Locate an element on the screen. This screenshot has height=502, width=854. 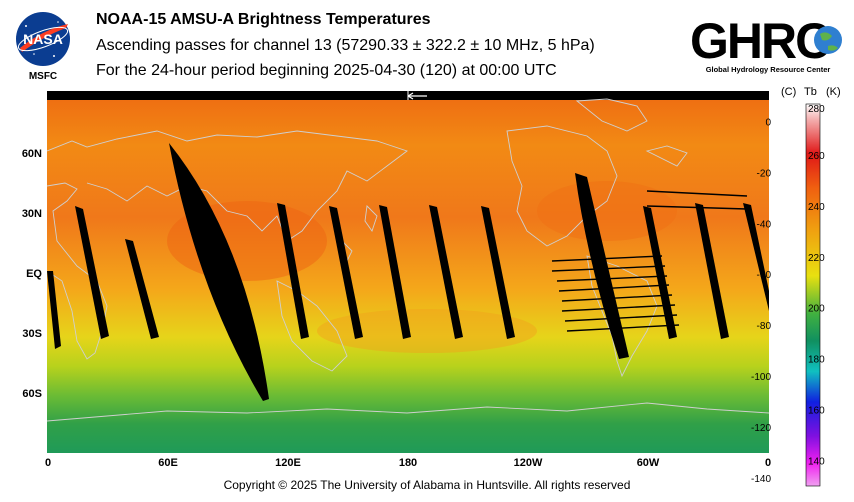
colorbar-celsius-tick: -100 is located at coordinates (761, 377).